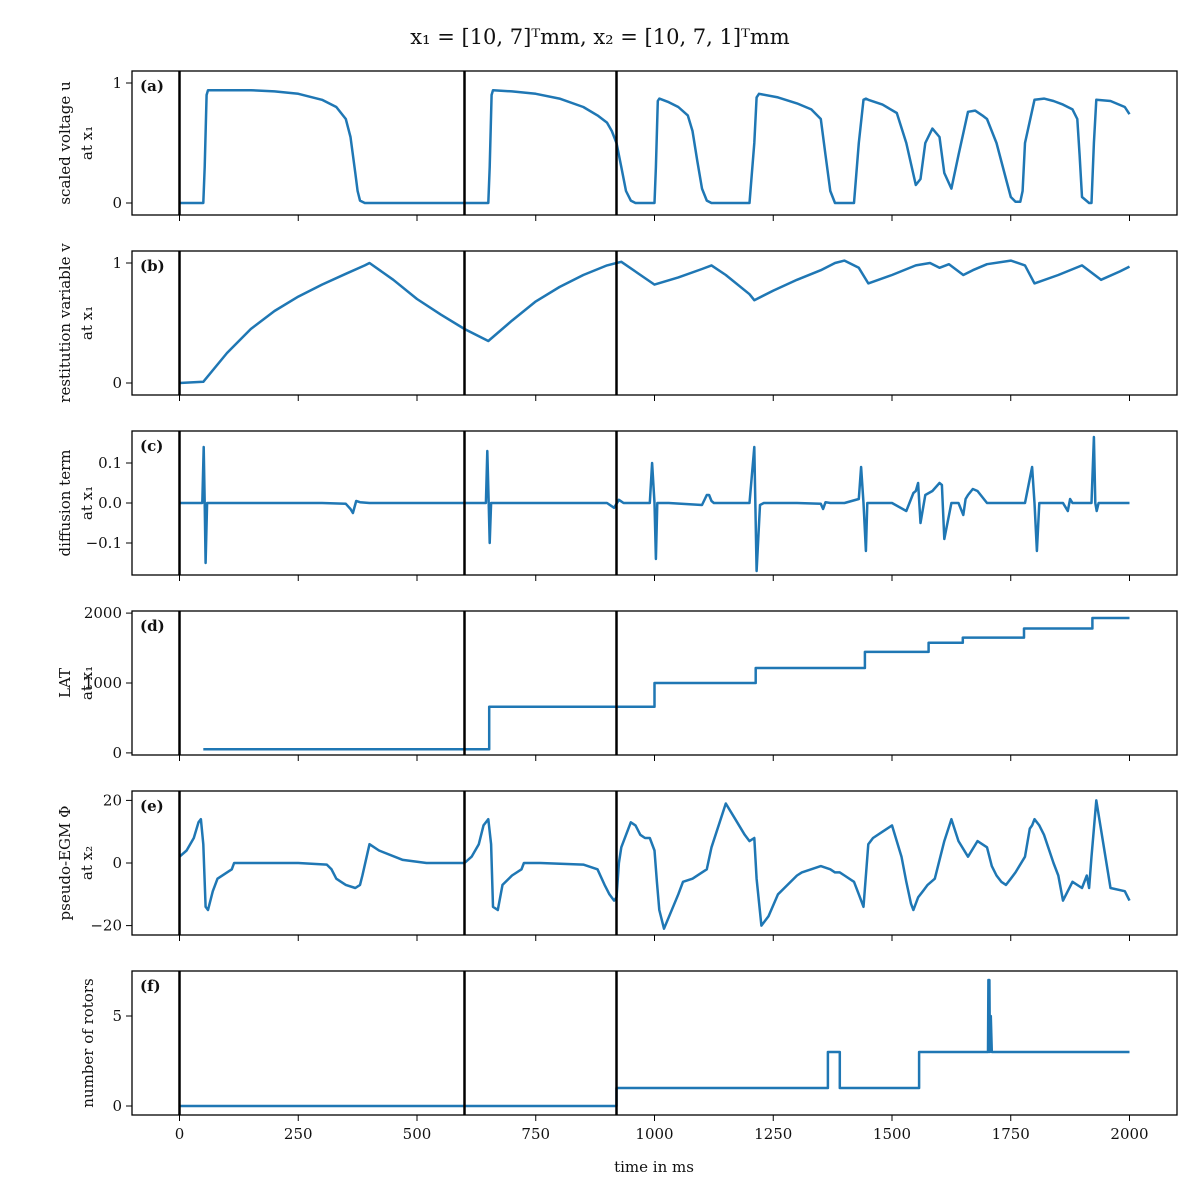 The height and width of the screenshot is (1200, 1200). I want to click on y-tick-label: 1000, so click(103, 683).